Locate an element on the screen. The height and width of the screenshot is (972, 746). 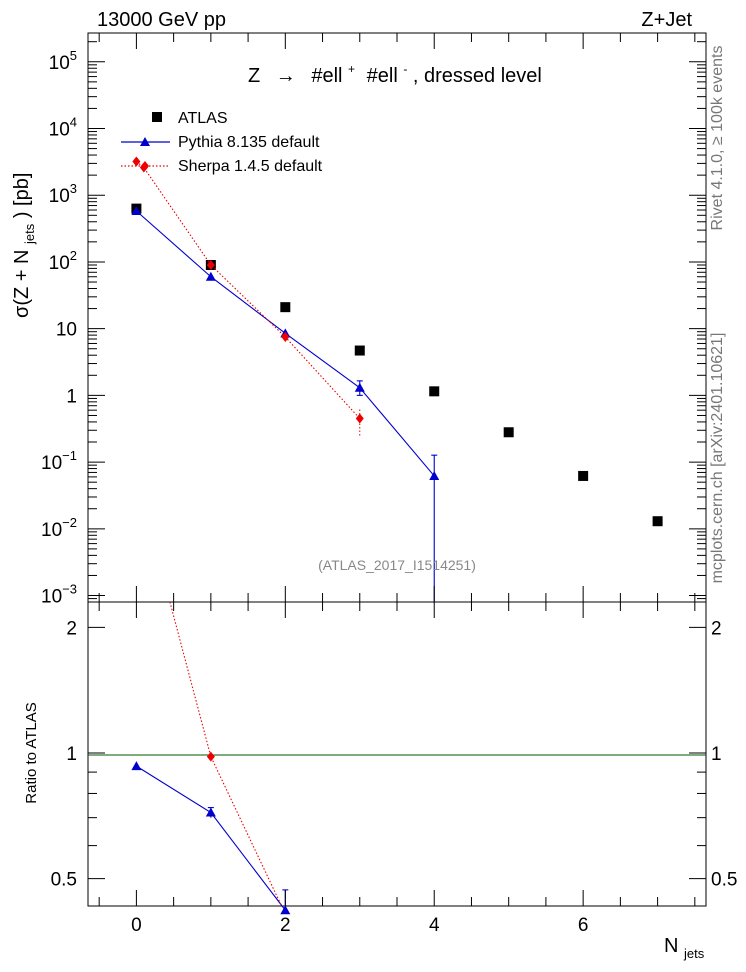
main-y-tick-label: 1 is located at coordinates (71, 396).